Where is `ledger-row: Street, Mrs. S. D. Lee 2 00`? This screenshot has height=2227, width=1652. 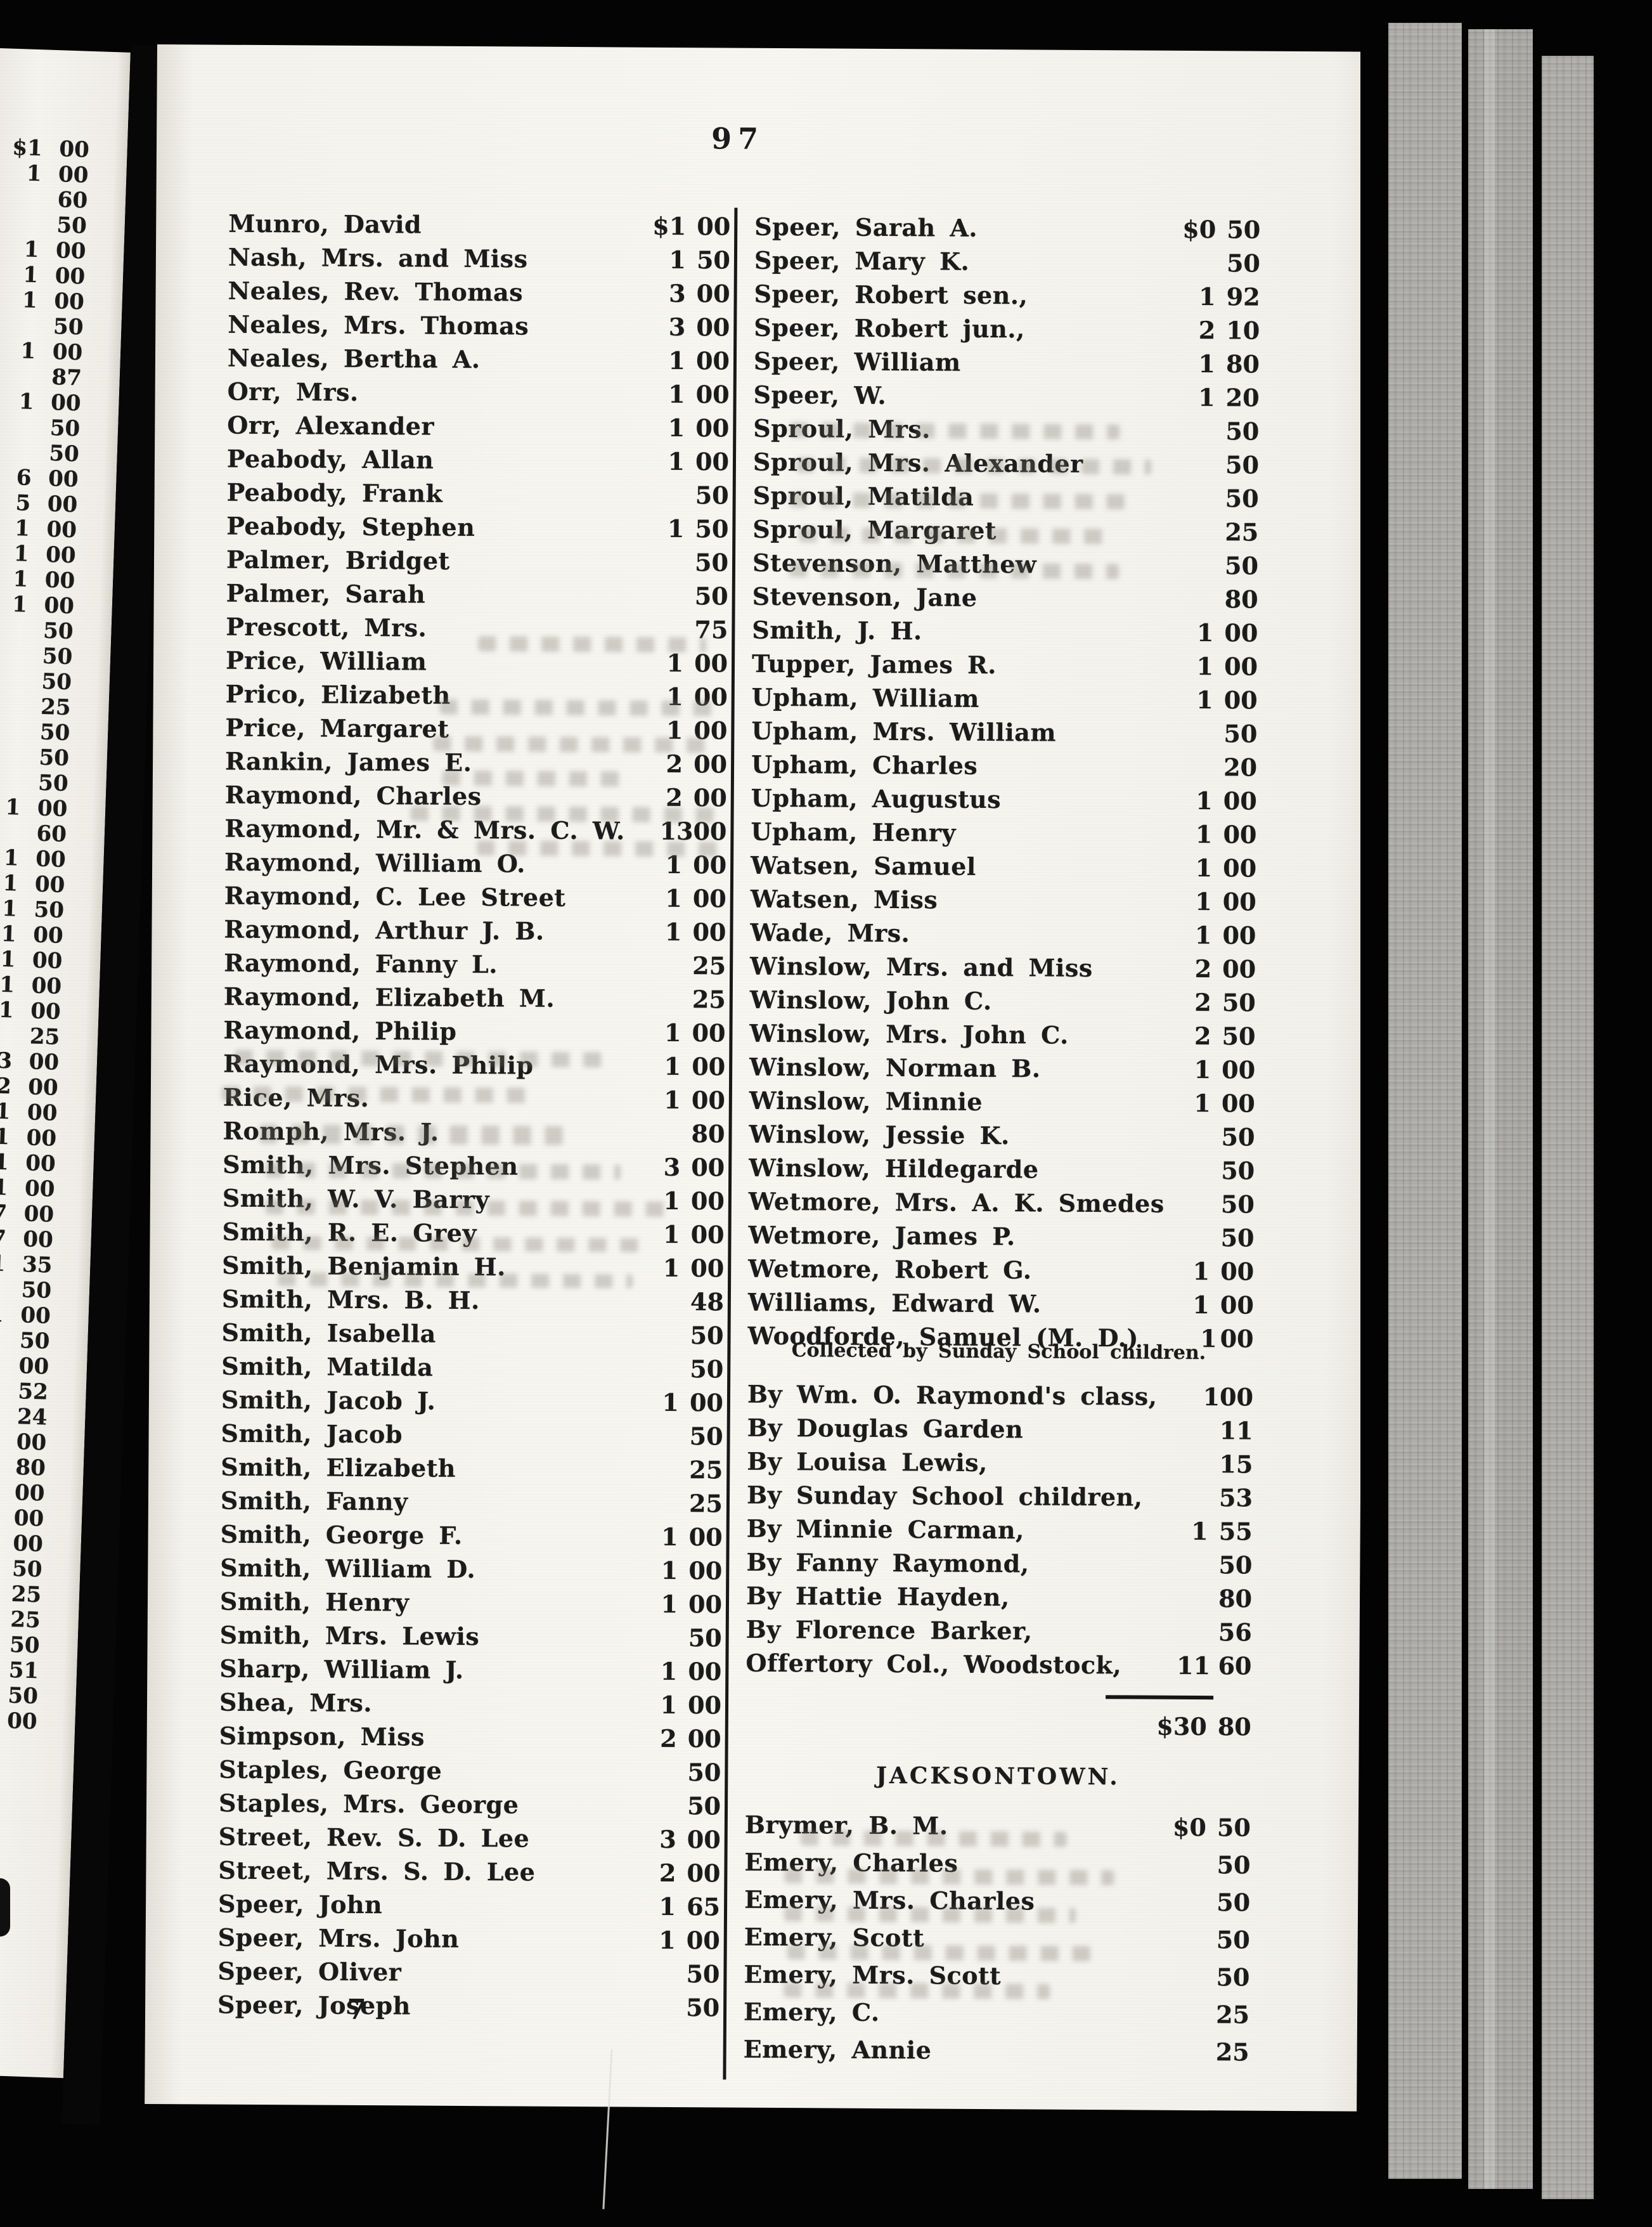
ledger-row: Street, Mrs. S. D. Lee 2 00 is located at coordinates (469, 1872).